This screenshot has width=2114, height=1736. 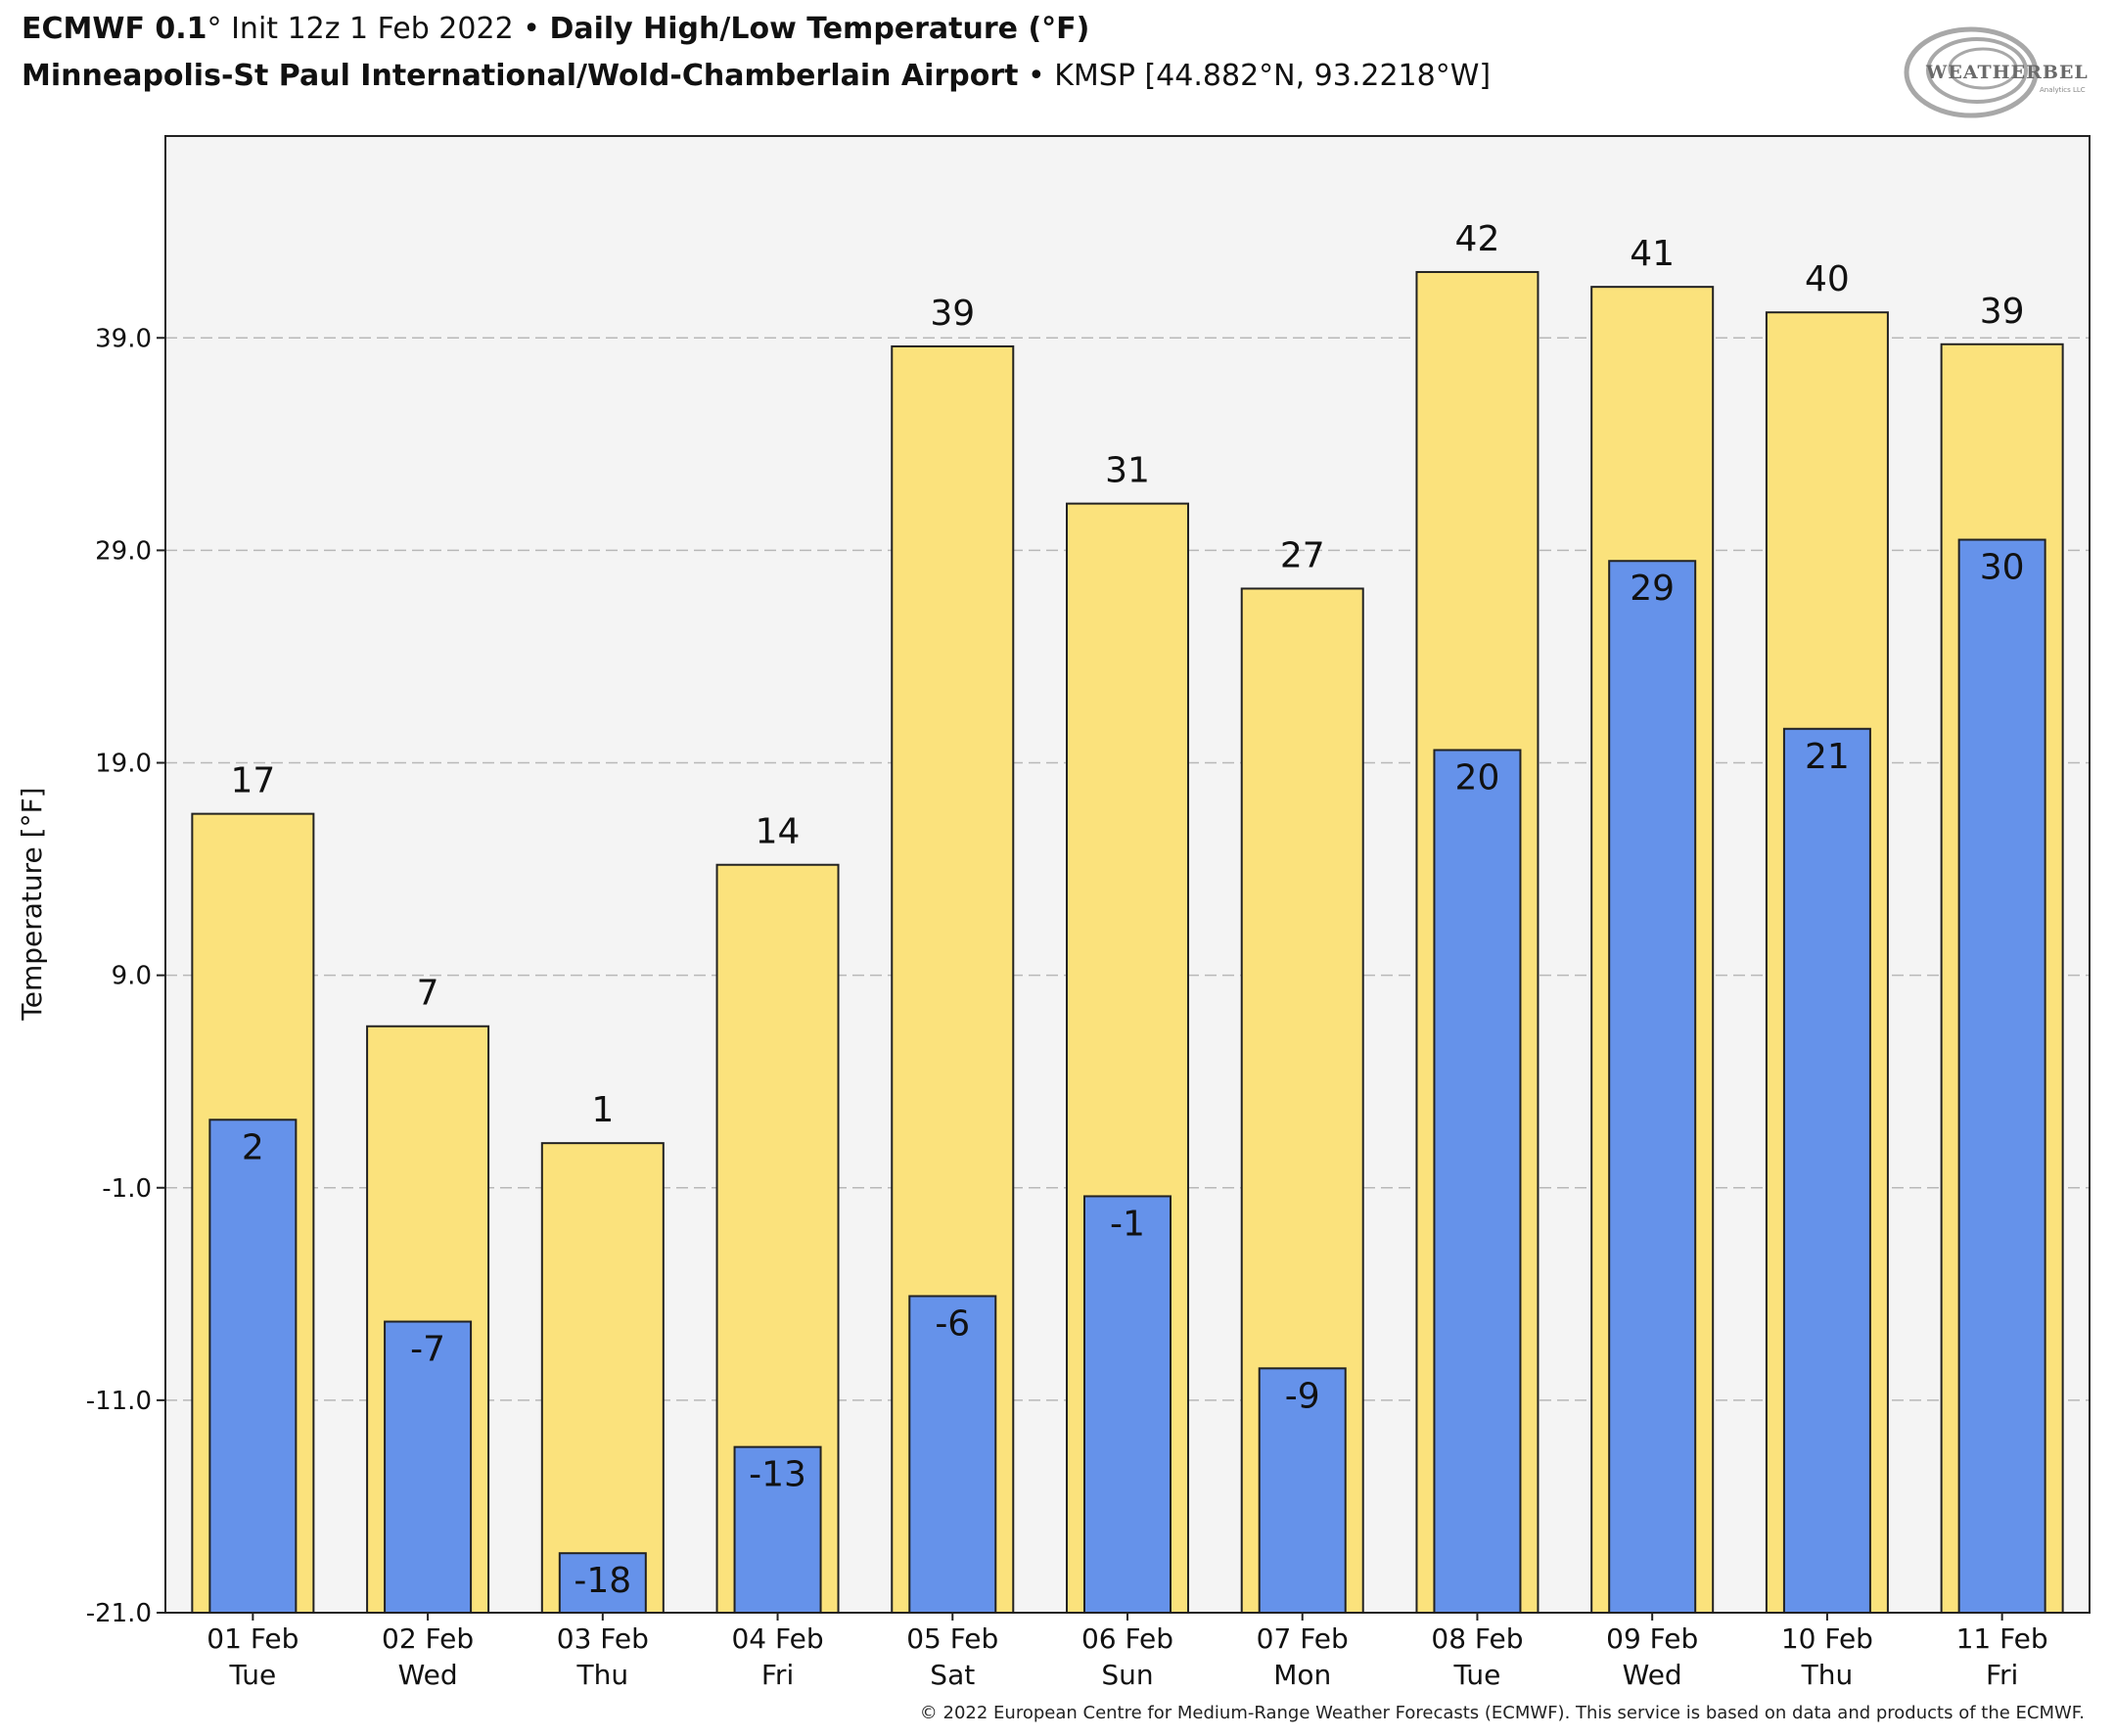 I want to click on high-temp-label: 17, so click(x=252, y=781).